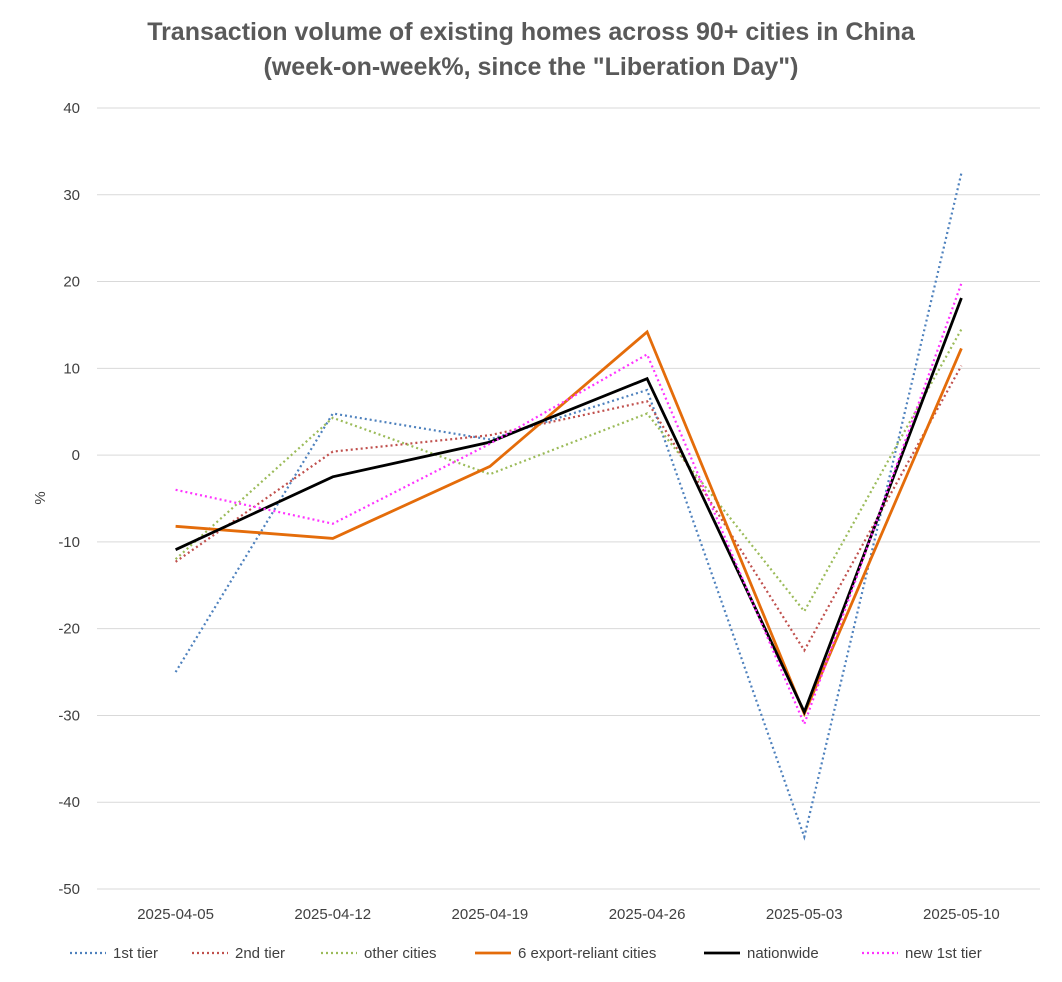 The width and height of the screenshot is (1062, 982). What do you see at coordinates (71, 195) in the screenshot?
I see `y-tick-label: 30` at bounding box center [71, 195].